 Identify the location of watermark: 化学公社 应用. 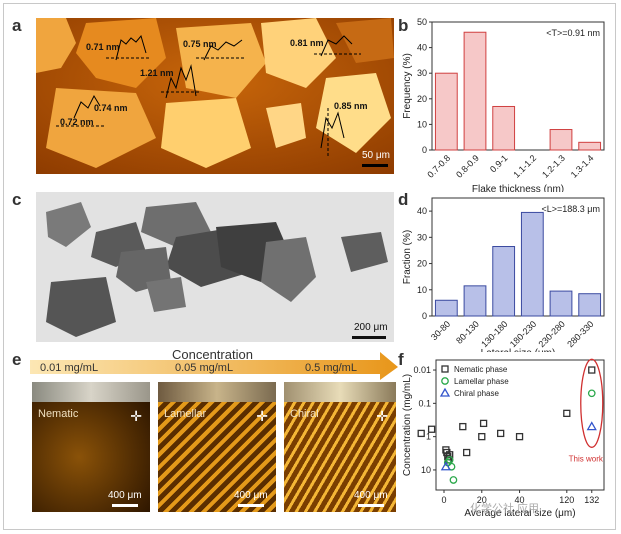
(505, 509).